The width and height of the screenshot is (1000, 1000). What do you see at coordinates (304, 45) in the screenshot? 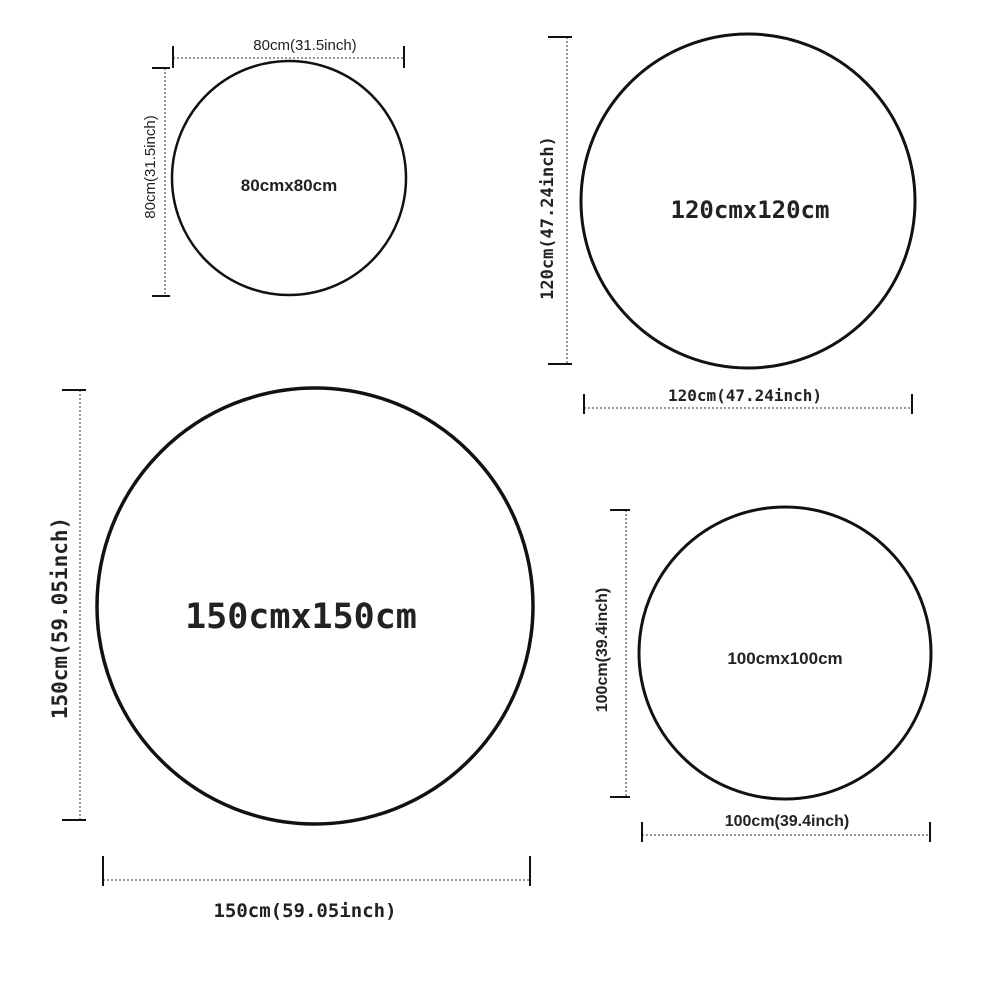
I see `width-label-80: 80cm(31.5inch)` at bounding box center [304, 45].